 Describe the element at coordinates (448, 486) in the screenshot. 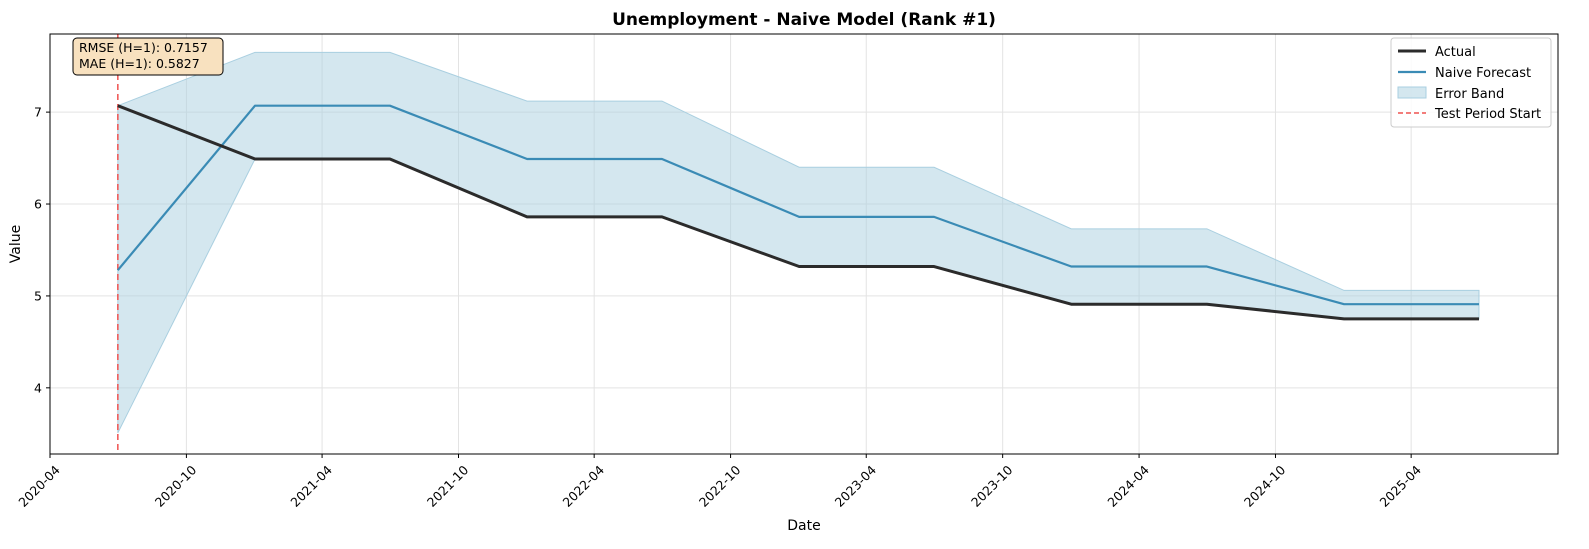

I see `x-tick-label: 2021-10` at that location.